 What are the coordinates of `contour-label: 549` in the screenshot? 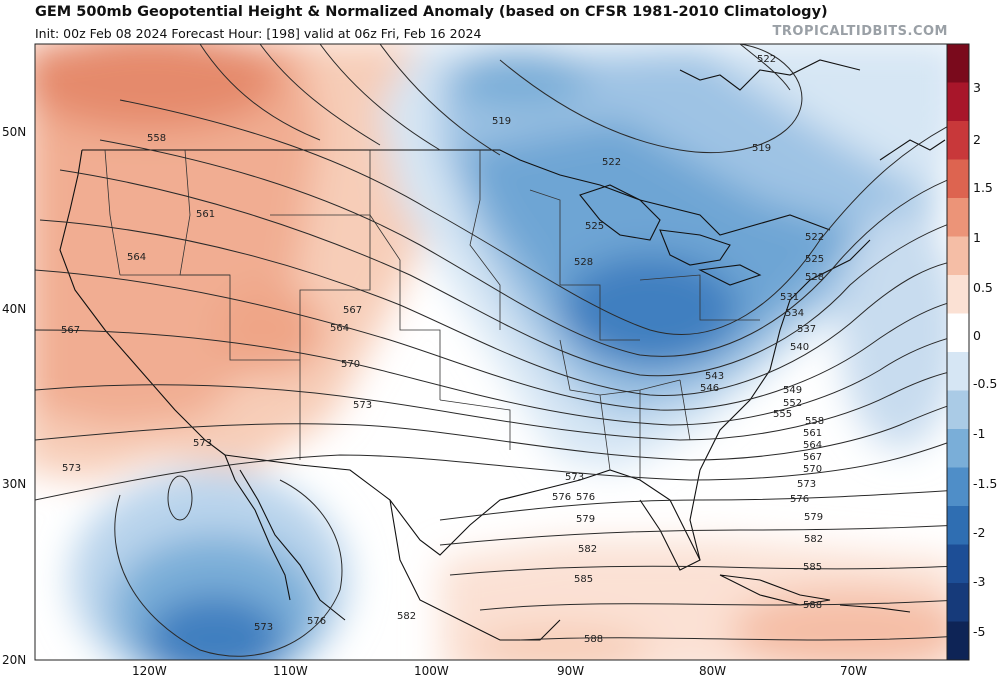 It's located at (792, 390).